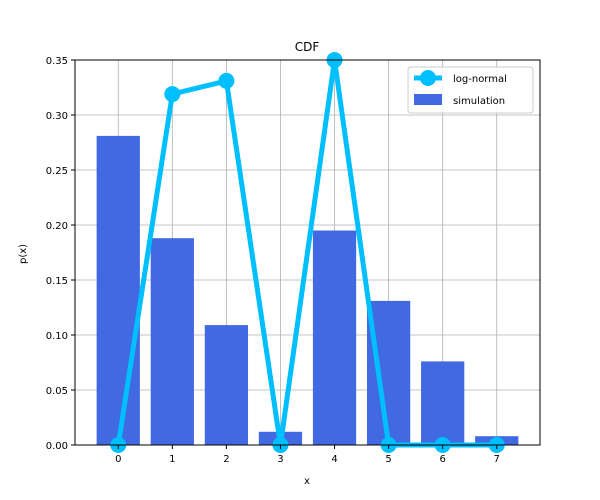  What do you see at coordinates (428, 78) in the screenshot?
I see `legend-marker-swatch` at bounding box center [428, 78].